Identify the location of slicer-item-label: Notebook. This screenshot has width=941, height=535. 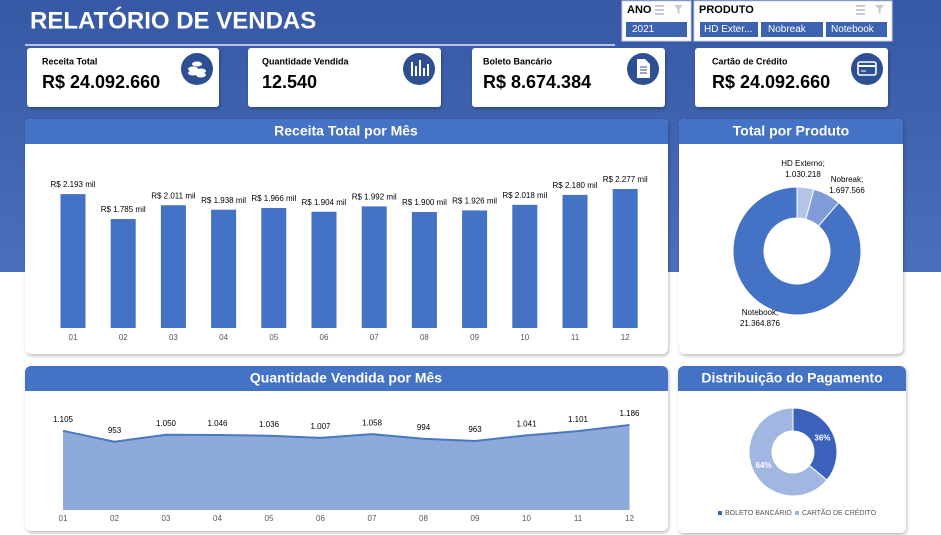
(853, 29).